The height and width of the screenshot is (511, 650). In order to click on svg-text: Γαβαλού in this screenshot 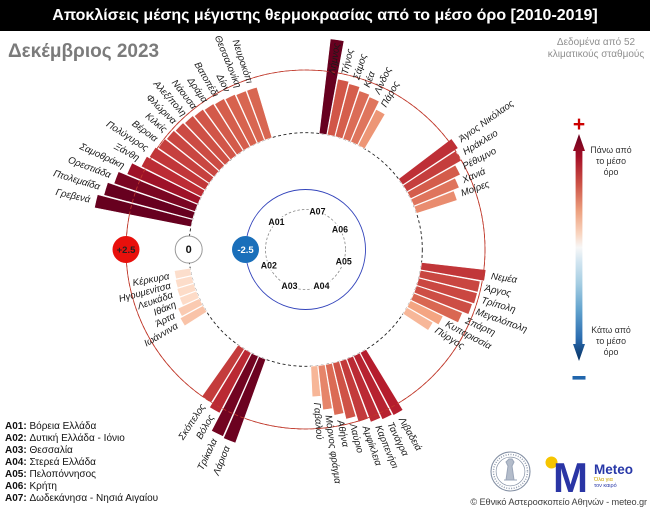, I will do `click(318, 421)`.